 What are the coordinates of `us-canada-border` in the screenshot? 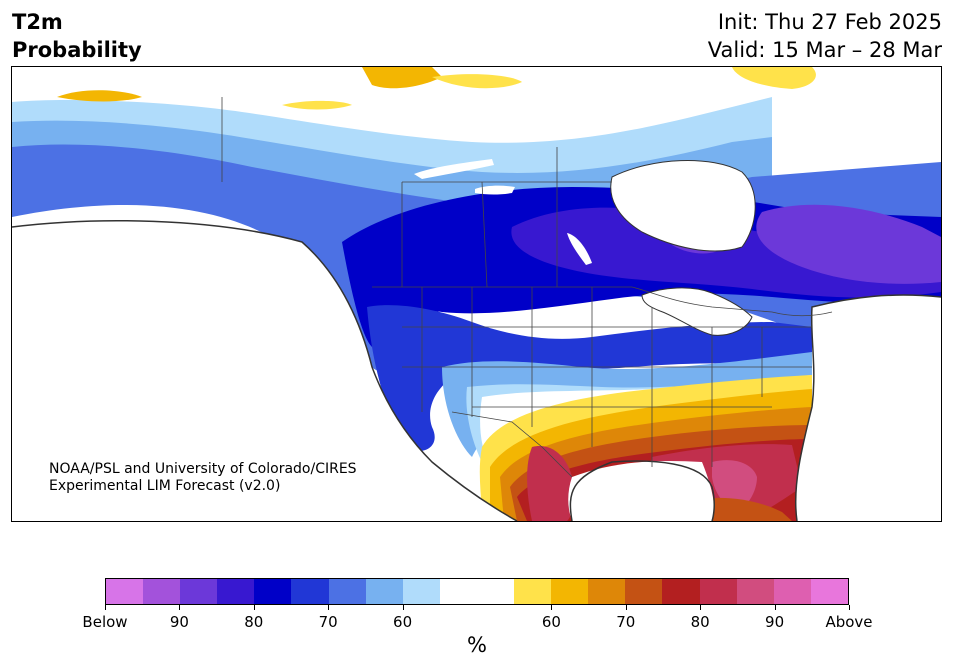 It's located at (602, 301).